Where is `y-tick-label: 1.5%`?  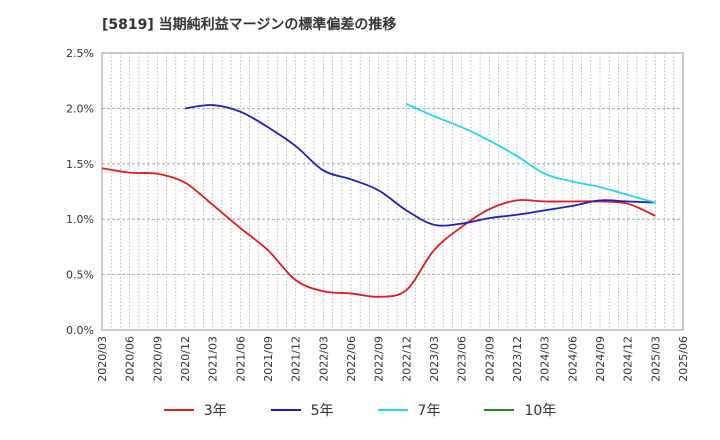
y-tick-label: 1.5% is located at coordinates (80, 164).